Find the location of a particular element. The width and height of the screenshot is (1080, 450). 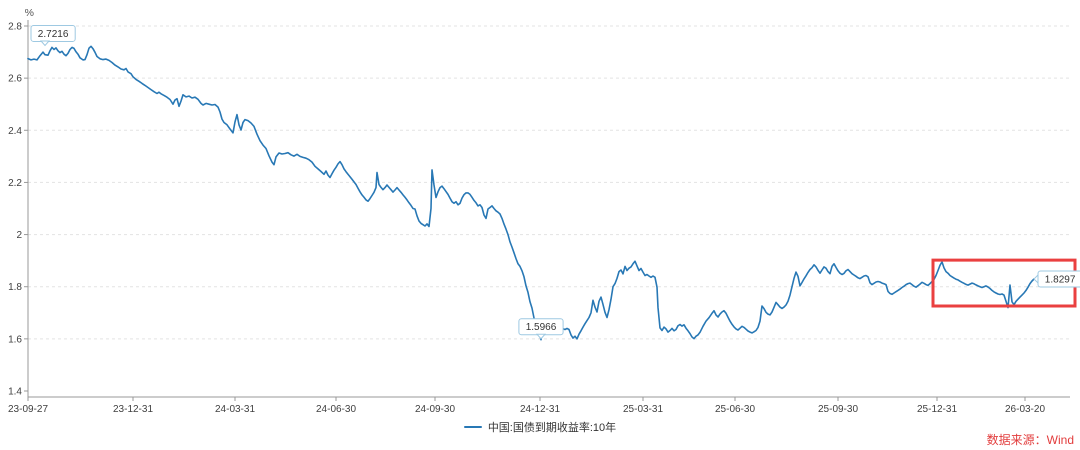

max-value-callout-pointer is located at coordinates (45, 43).